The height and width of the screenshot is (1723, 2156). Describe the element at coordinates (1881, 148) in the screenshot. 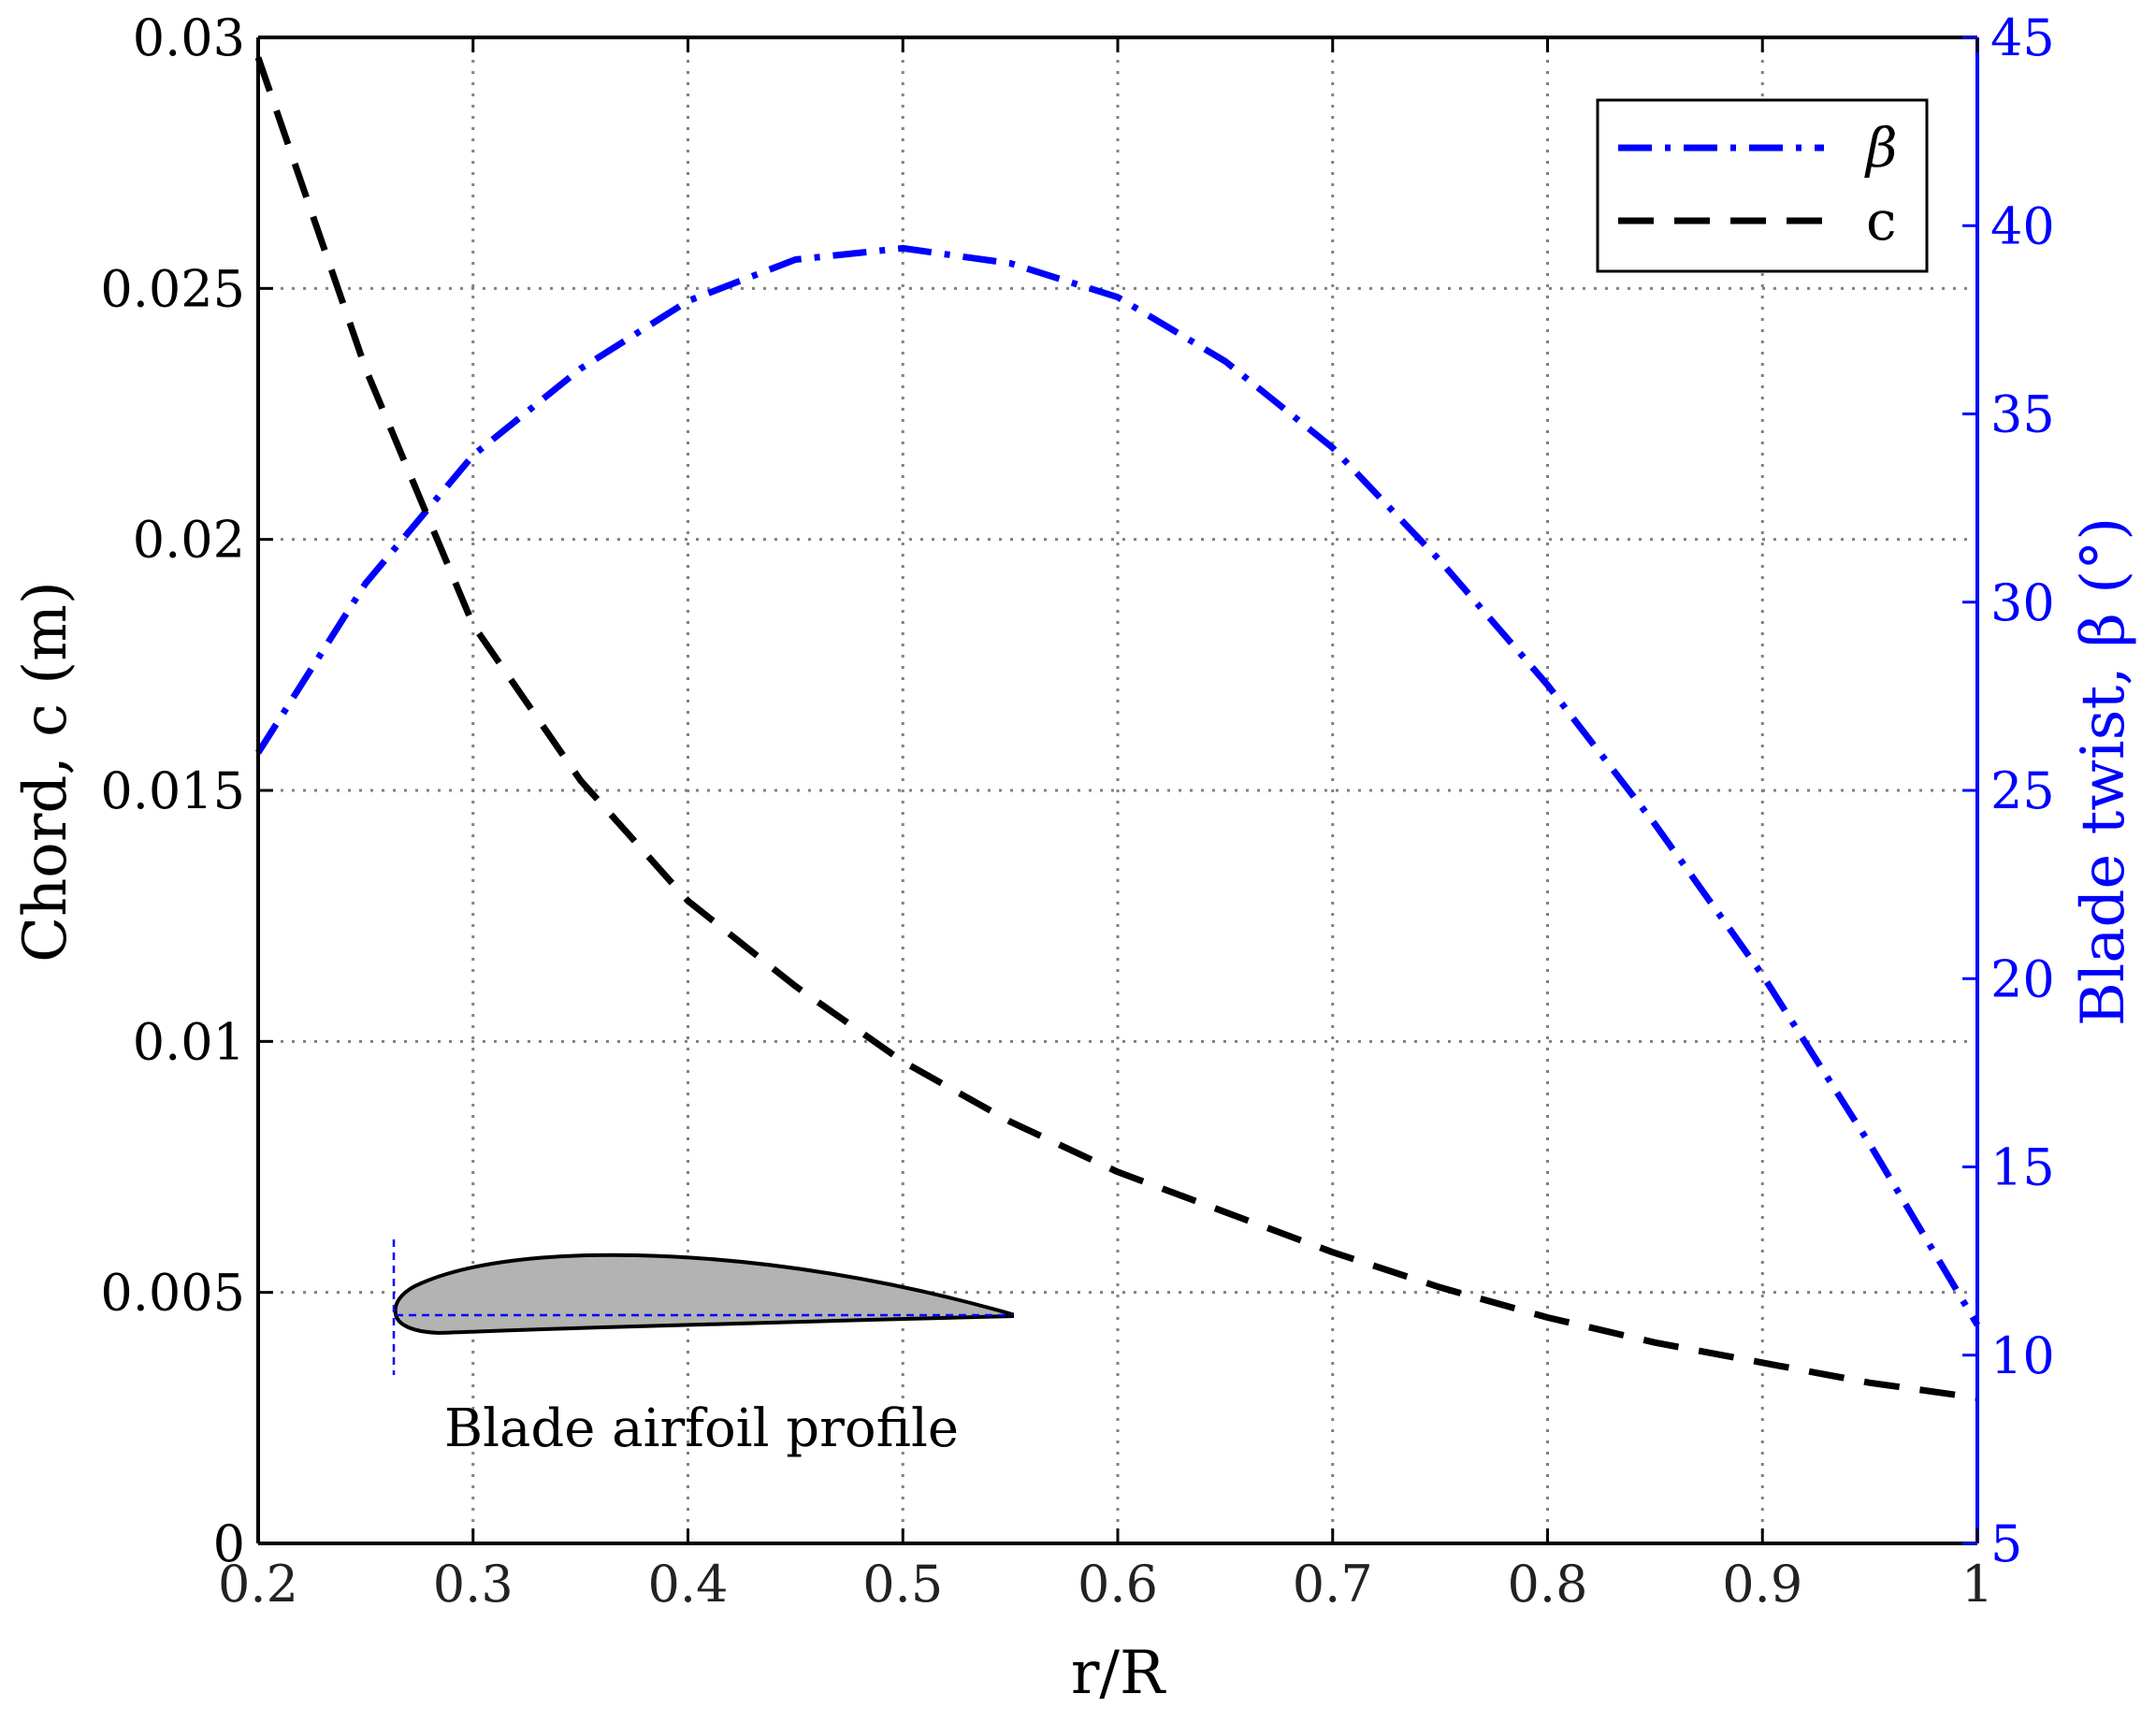

I see `legend-label-beta: β` at that location.